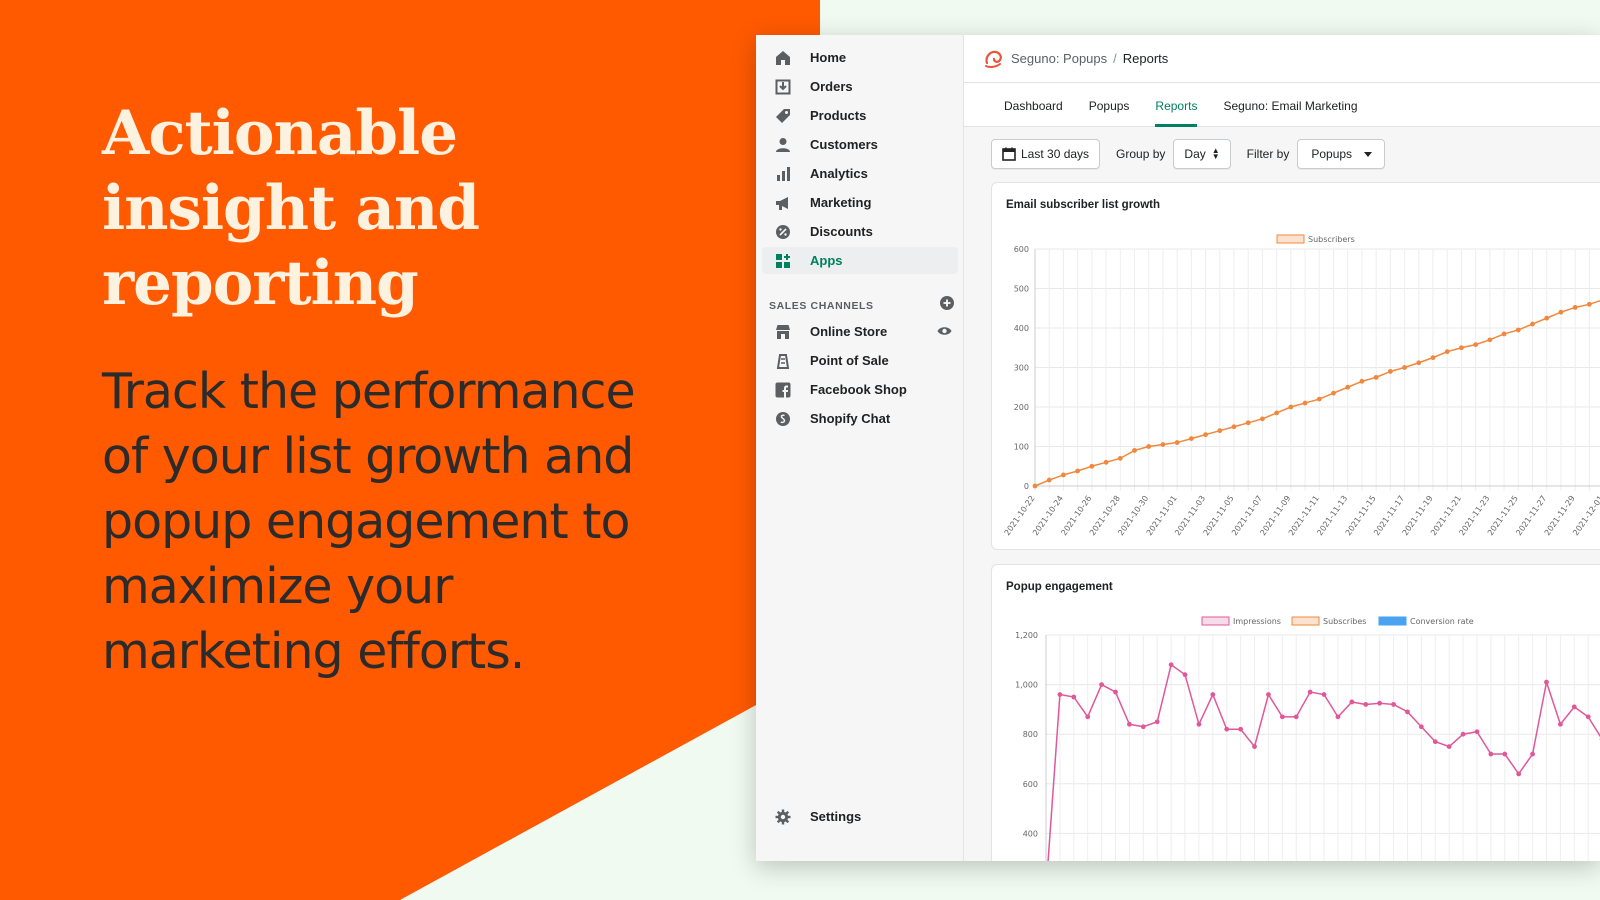 The image size is (1600, 900). What do you see at coordinates (1026, 486) in the screenshot?
I see `y-tick-label: 0` at bounding box center [1026, 486].